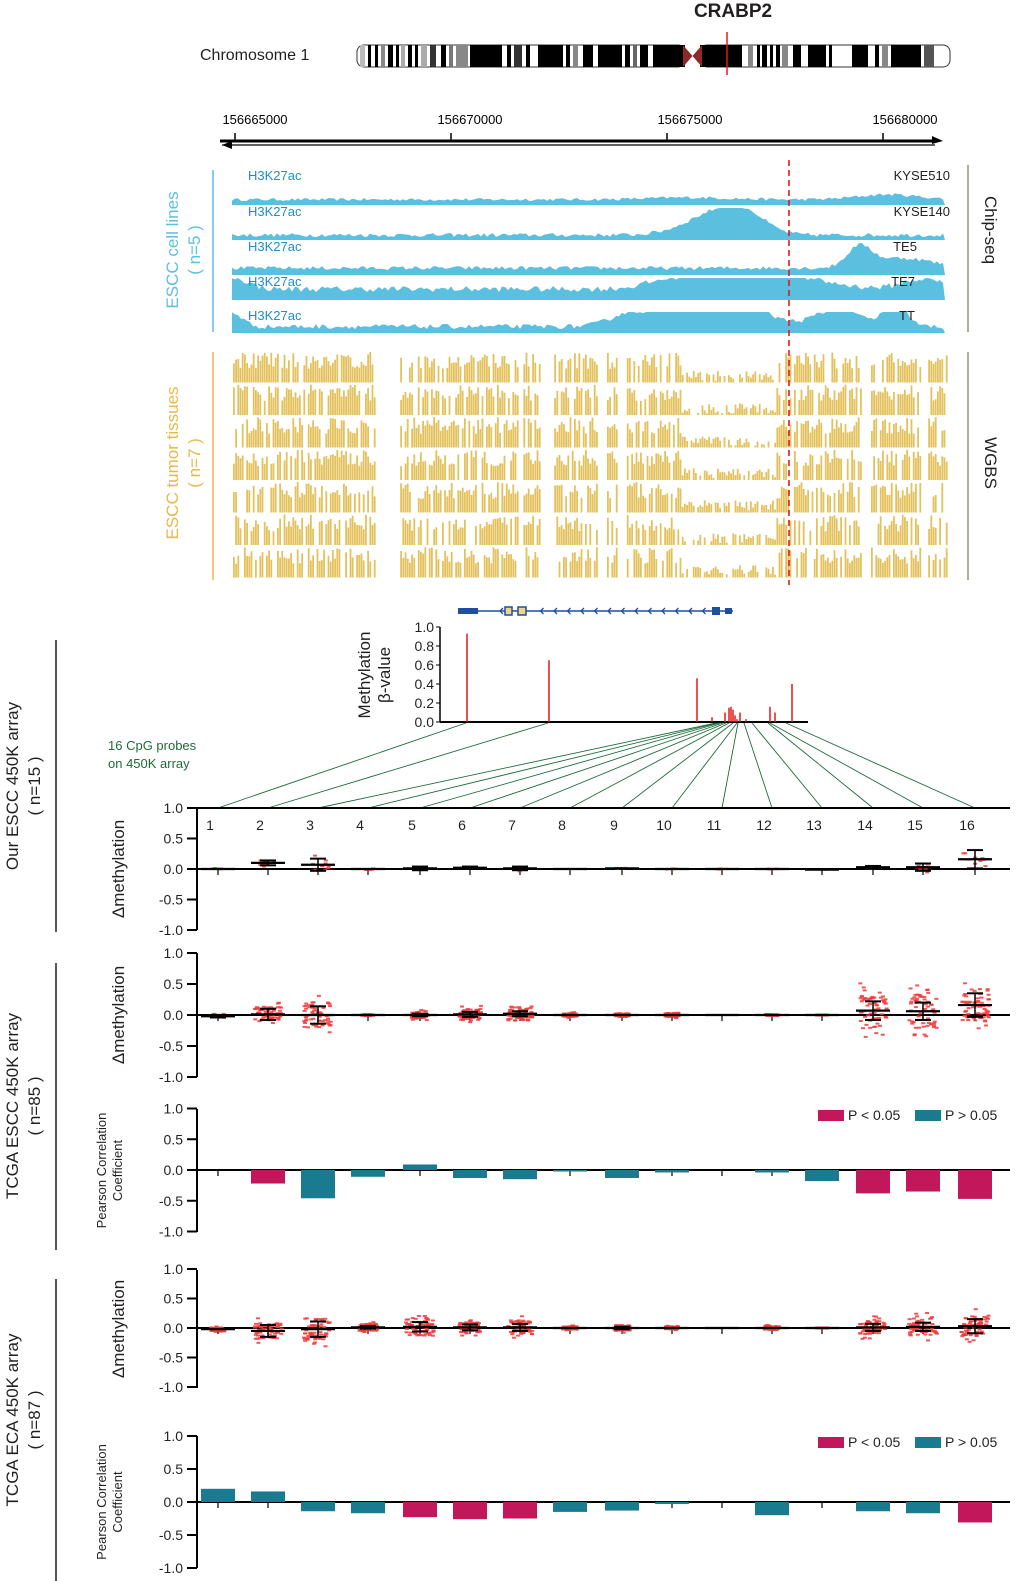  Describe the element at coordinates (364, 675) in the screenshot. I see `beta-ylabel-line1: Methylation` at that location.